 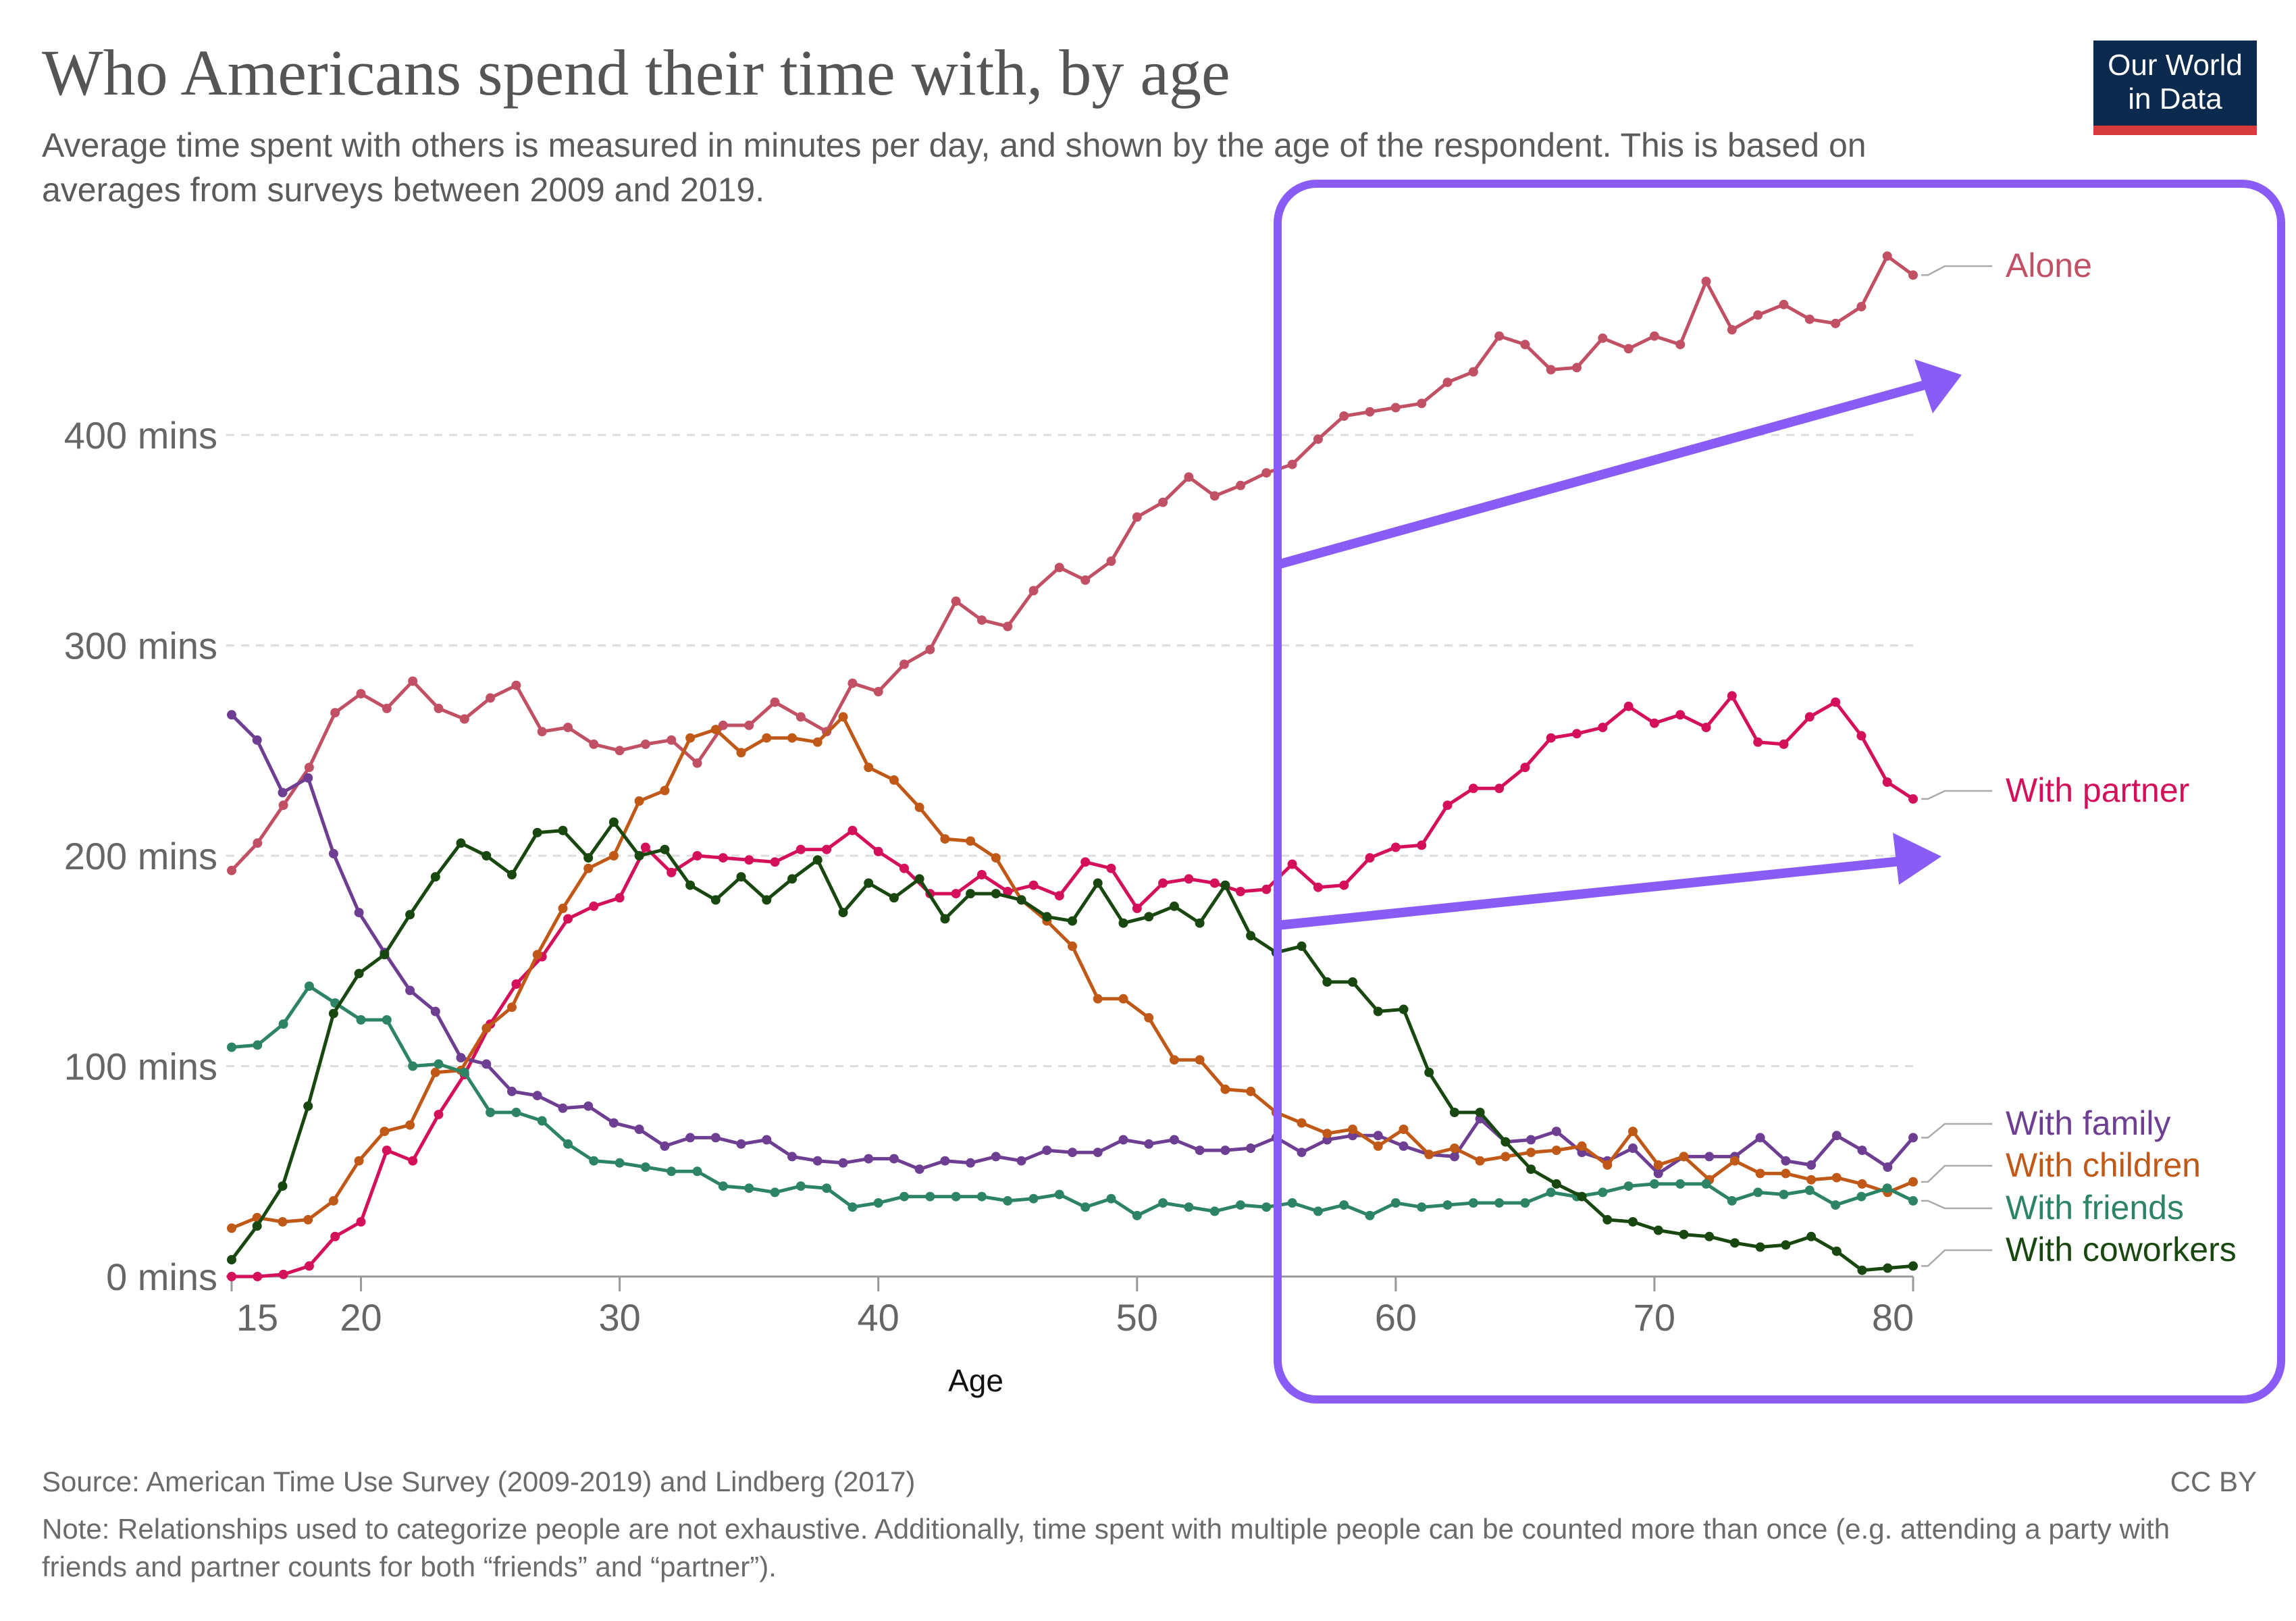 I want to click on label-with-coworkers: With coworkers, so click(x=2121, y=1249).